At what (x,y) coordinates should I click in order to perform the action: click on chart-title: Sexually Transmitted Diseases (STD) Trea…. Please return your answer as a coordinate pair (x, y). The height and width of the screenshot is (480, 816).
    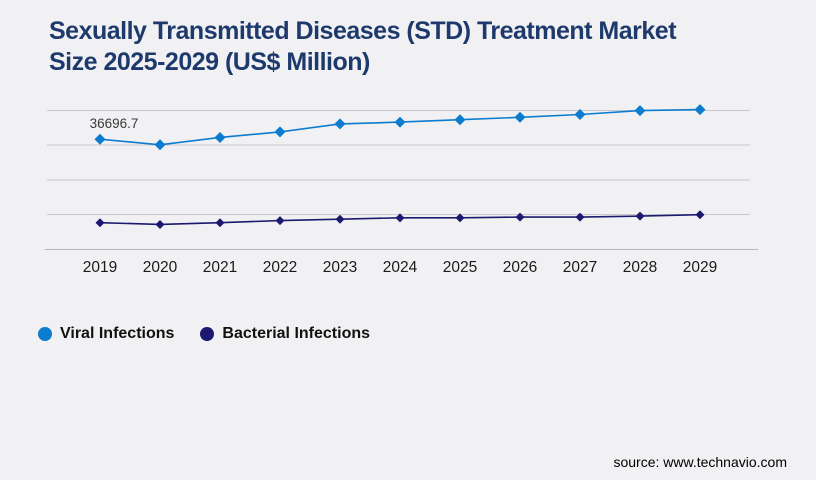
    Looking at the image, I should click on (399, 47).